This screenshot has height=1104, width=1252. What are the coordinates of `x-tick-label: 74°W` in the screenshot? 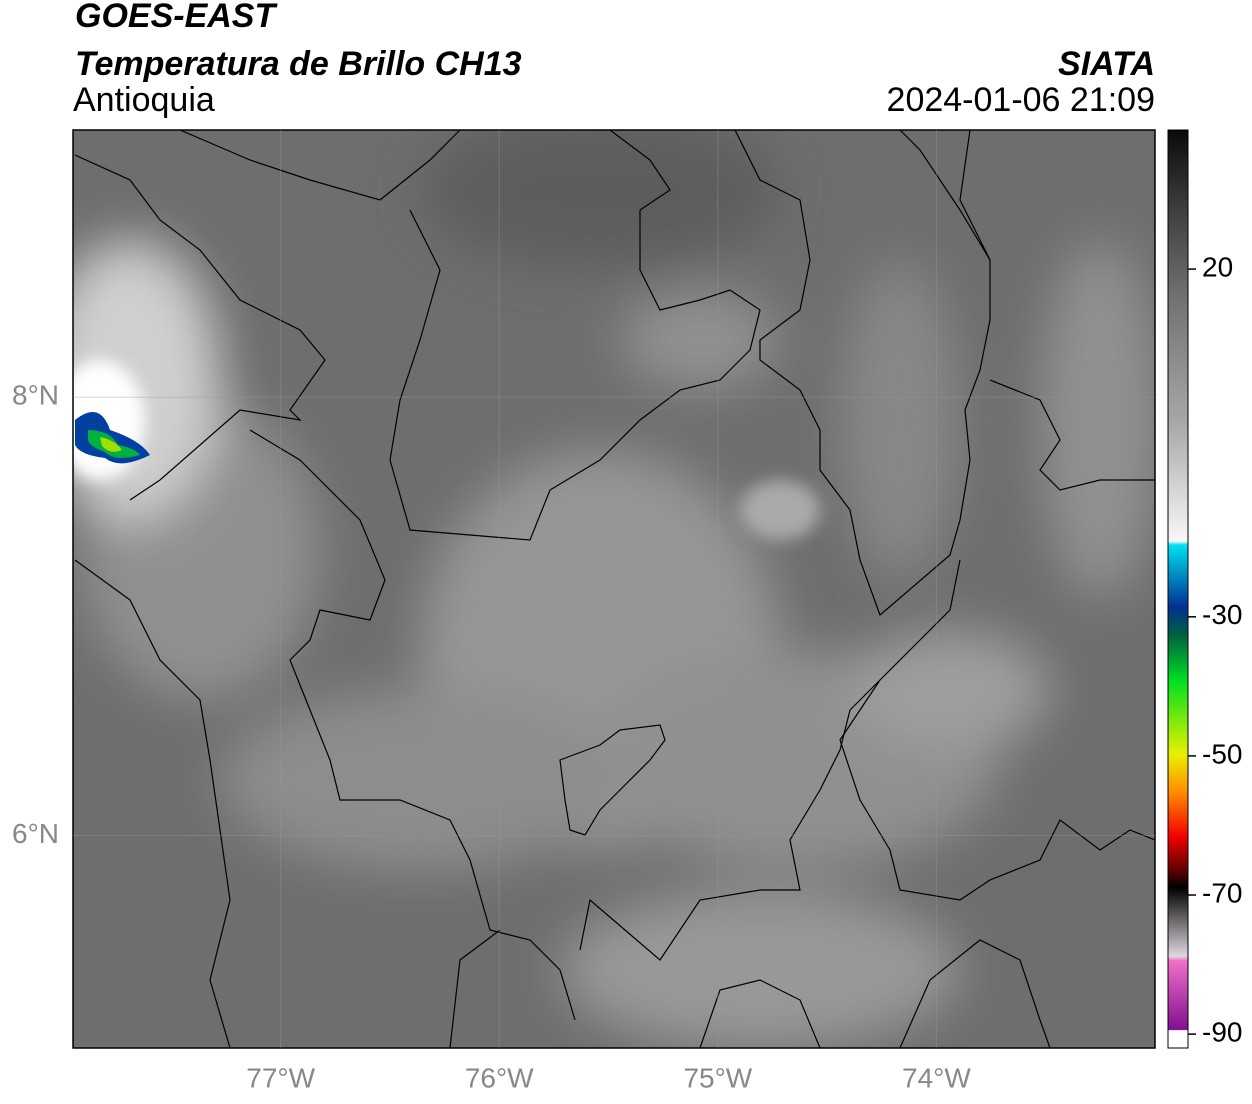 It's located at (936, 1077).